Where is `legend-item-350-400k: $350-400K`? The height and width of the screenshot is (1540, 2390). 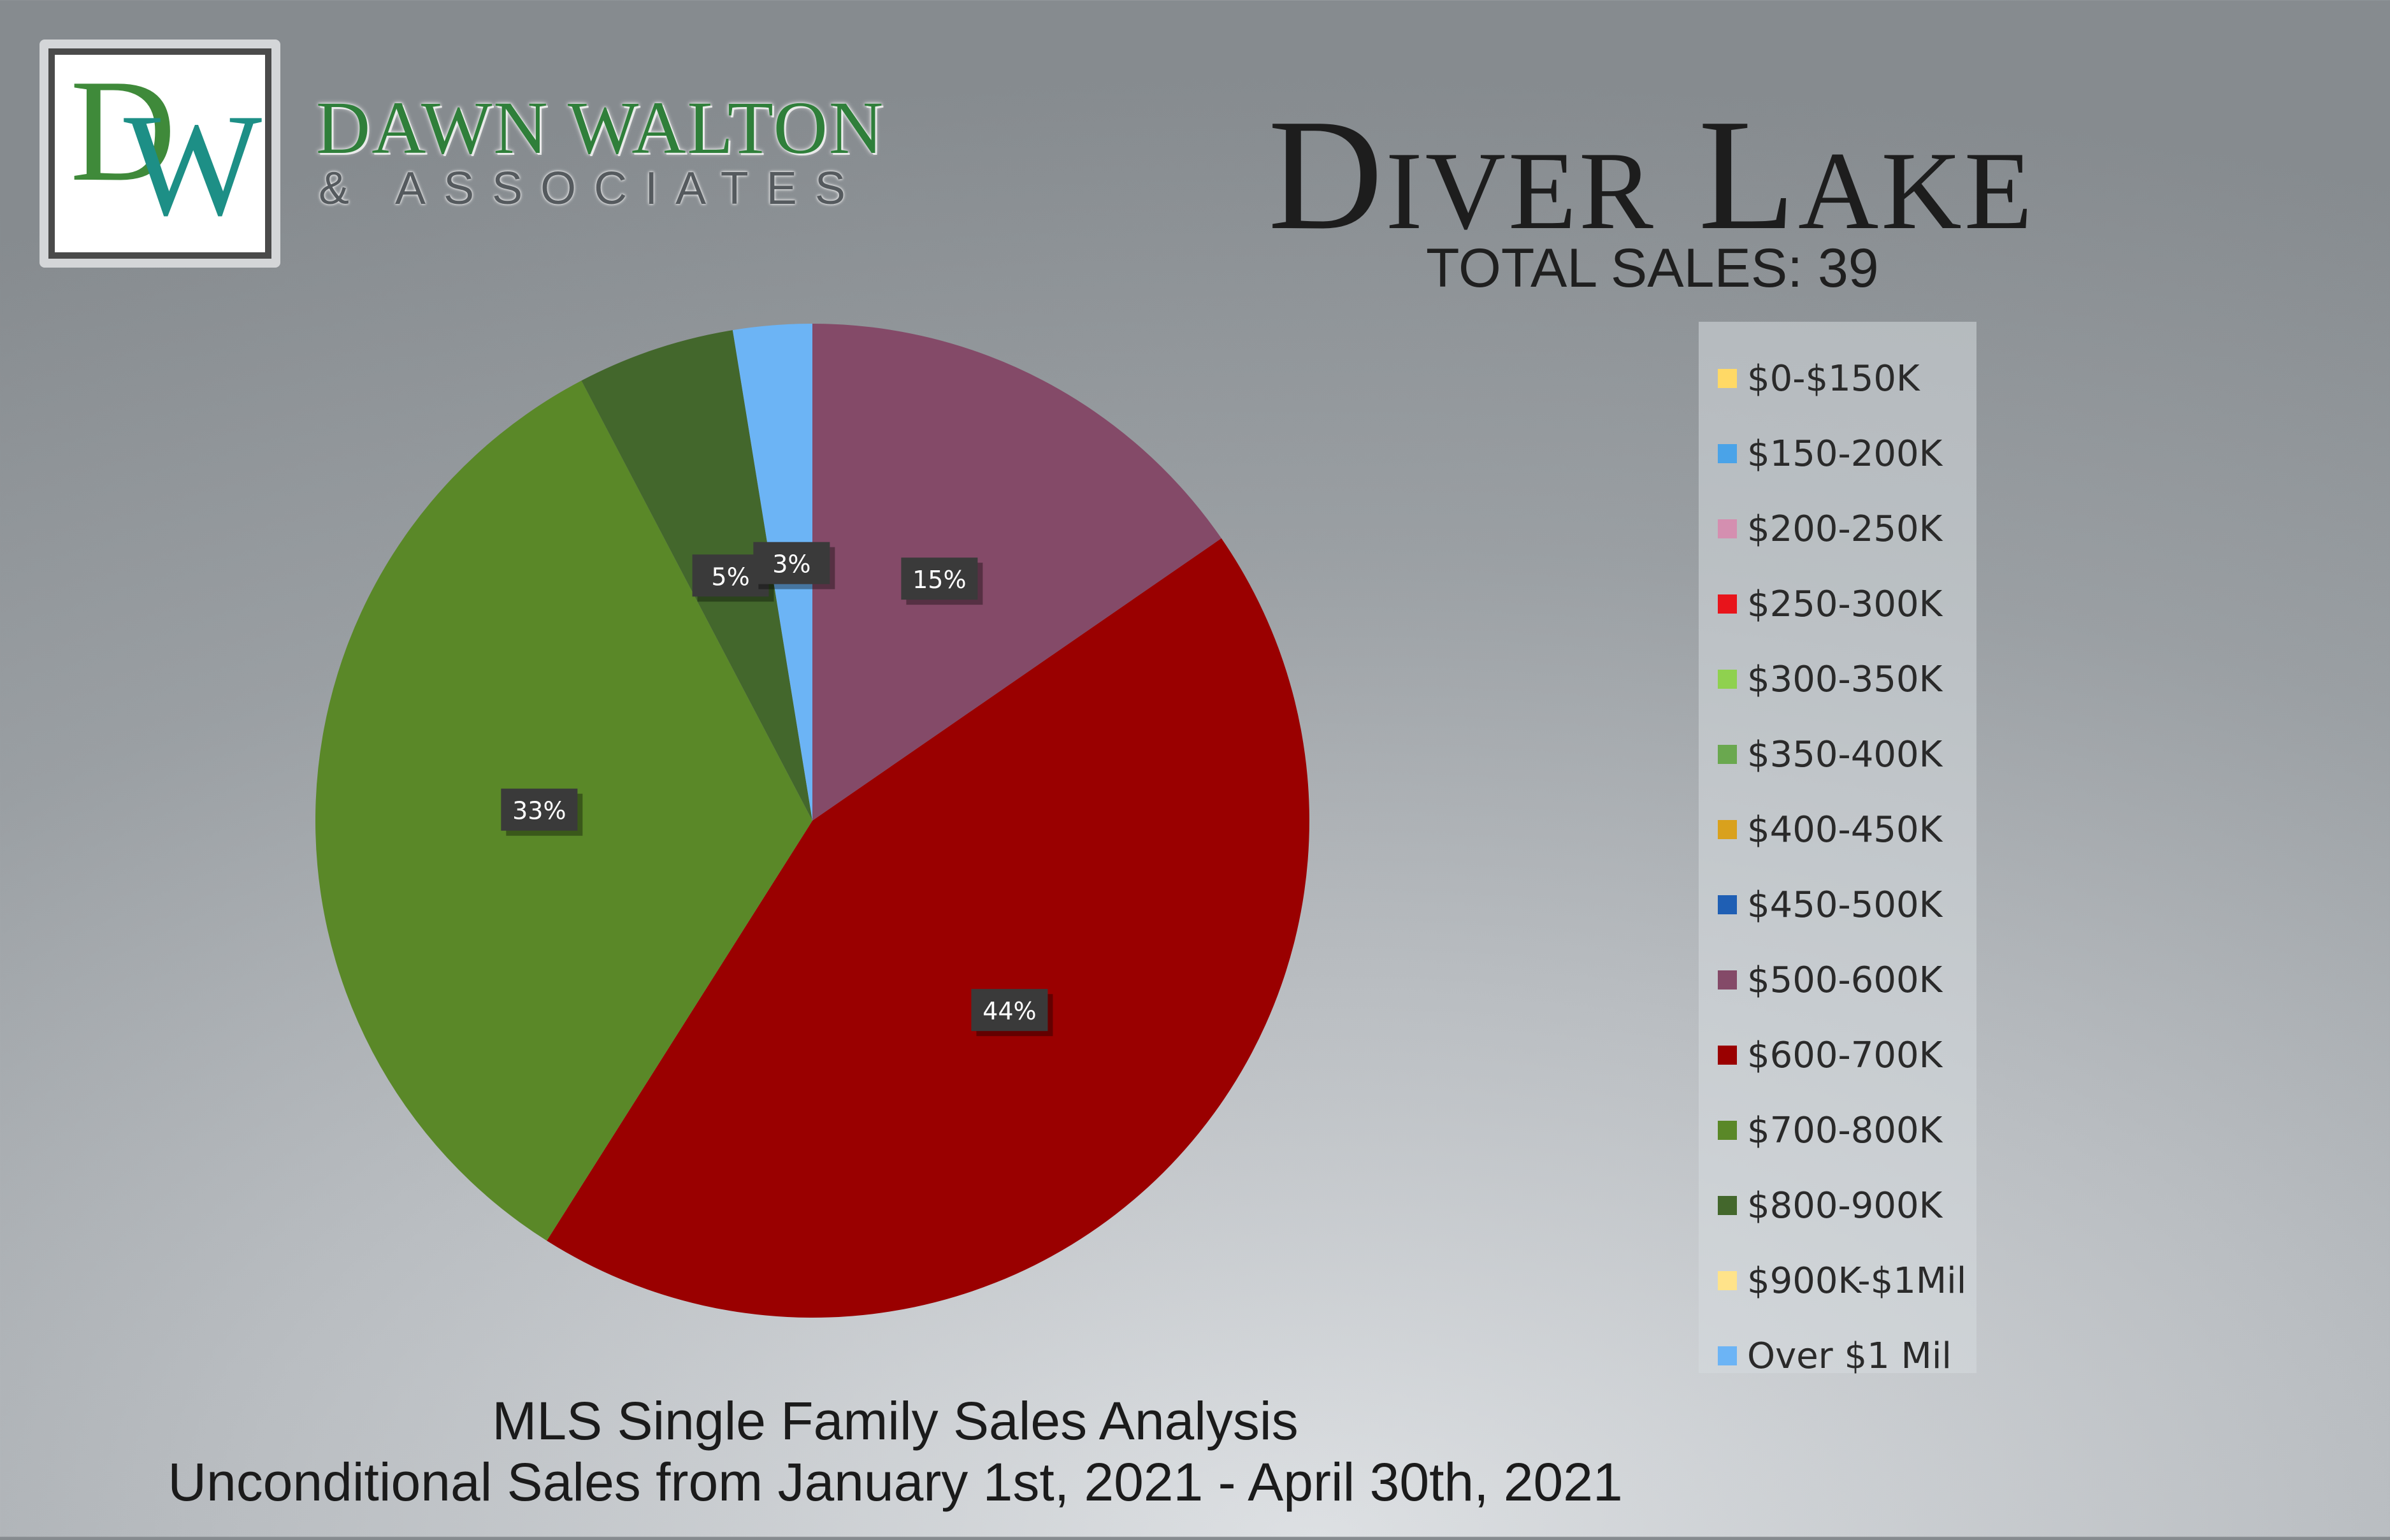
legend-item-350-400k: $350-400K is located at coordinates (1838, 755).